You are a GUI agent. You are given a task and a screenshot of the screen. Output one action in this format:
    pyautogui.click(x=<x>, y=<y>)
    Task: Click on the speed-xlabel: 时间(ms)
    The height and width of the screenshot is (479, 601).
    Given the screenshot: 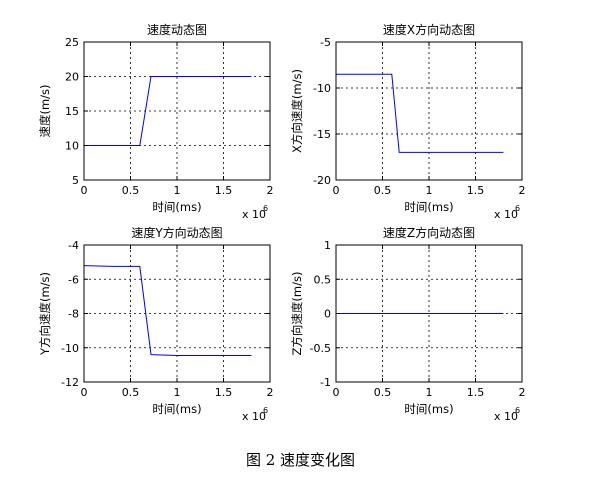 What is the action you would take?
    pyautogui.click(x=176, y=207)
    